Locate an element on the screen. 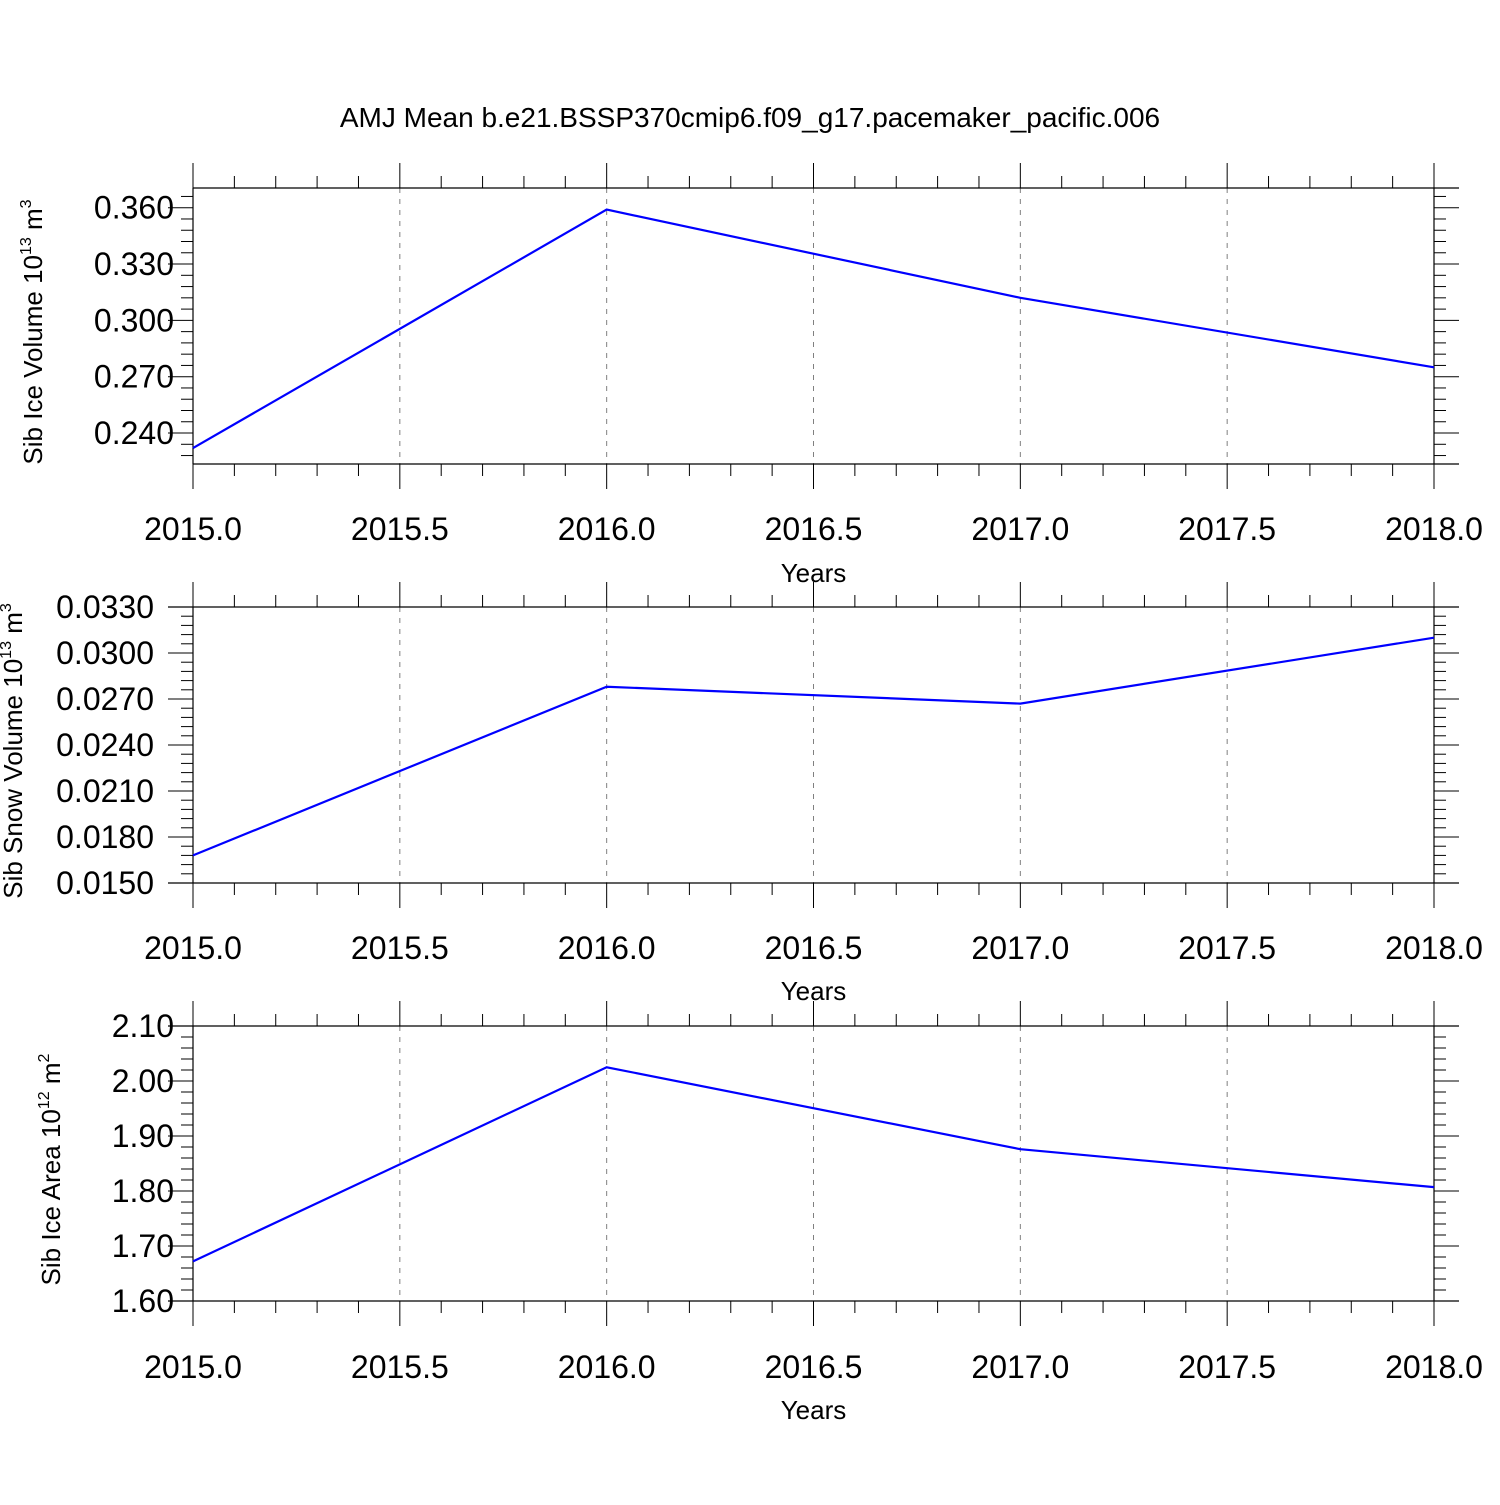 This screenshot has width=1500, height=1505. y-tick-label: 0.0270 is located at coordinates (105, 699).